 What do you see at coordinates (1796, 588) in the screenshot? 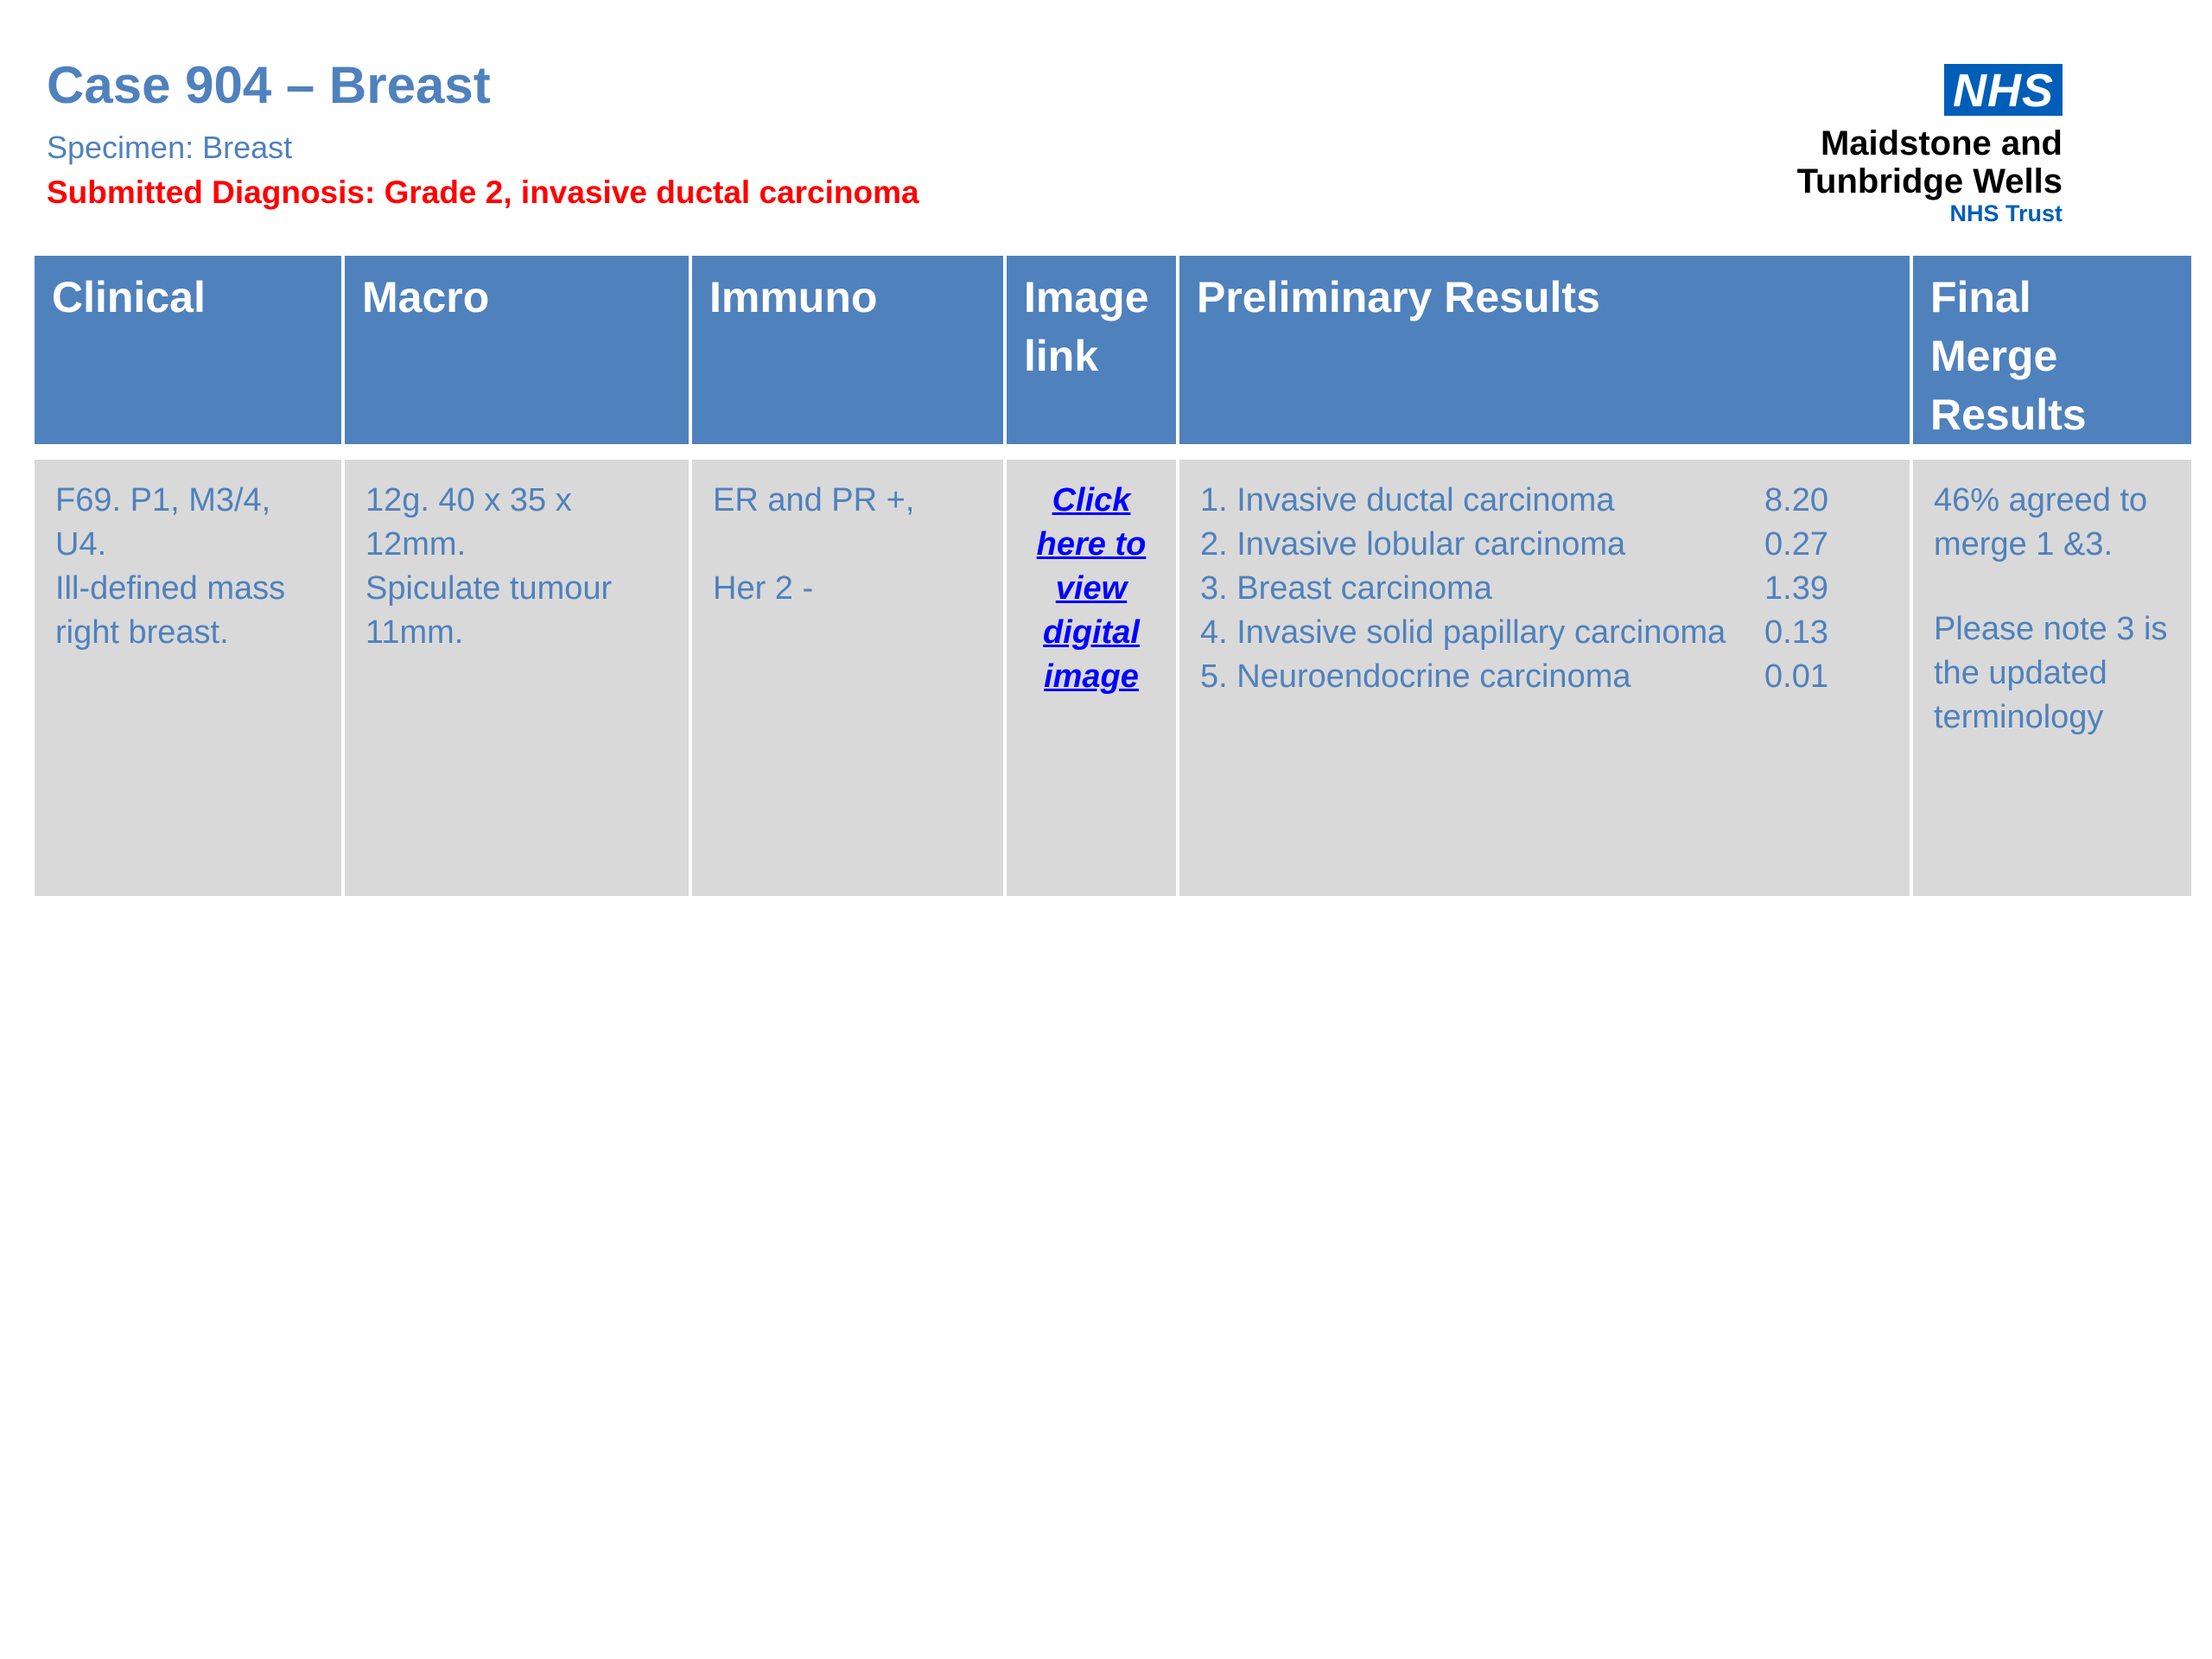
I see `prelim-score-3: 1.39` at bounding box center [1796, 588].